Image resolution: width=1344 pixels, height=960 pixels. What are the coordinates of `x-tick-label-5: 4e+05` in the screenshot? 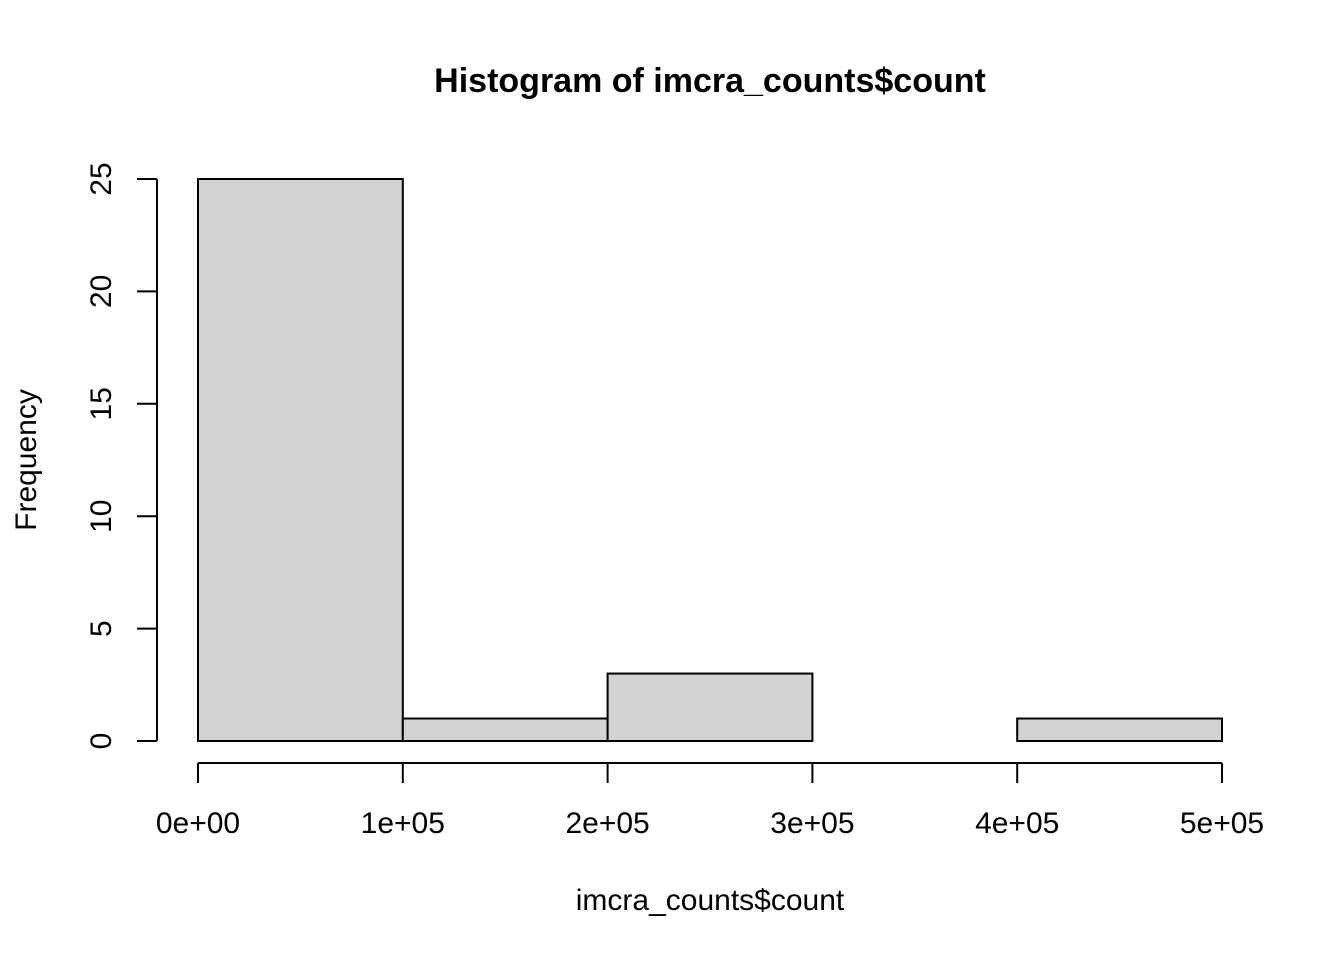 It's located at (1017, 823).